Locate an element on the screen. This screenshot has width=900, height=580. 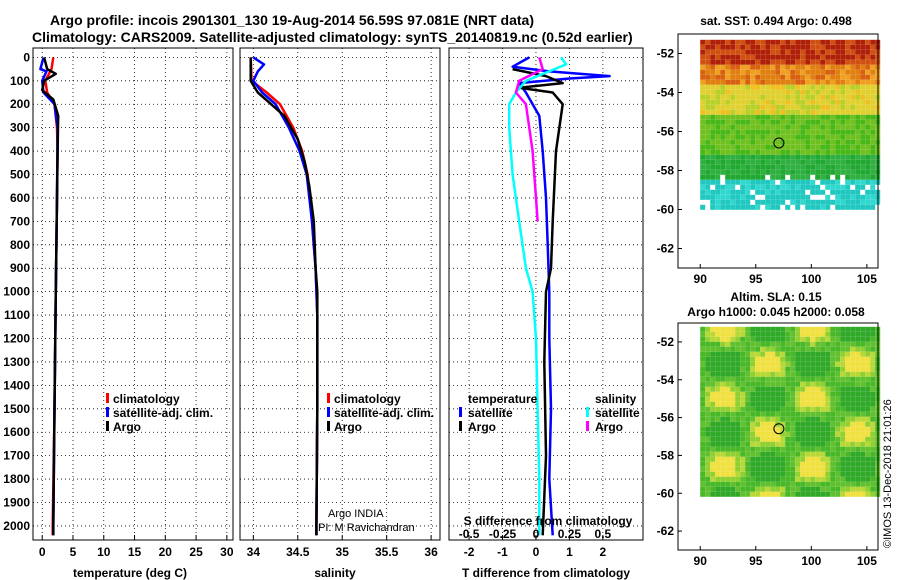
map-x-tick-label: 90 is located at coordinates (701, 279).